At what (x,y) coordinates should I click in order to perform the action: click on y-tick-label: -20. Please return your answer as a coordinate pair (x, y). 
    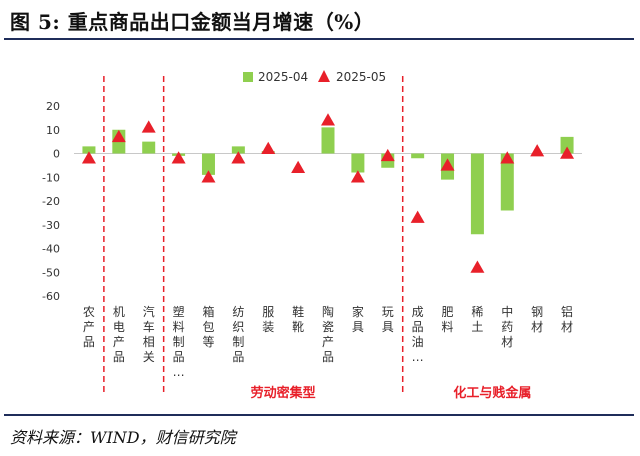
    Looking at the image, I should click on (51, 201).